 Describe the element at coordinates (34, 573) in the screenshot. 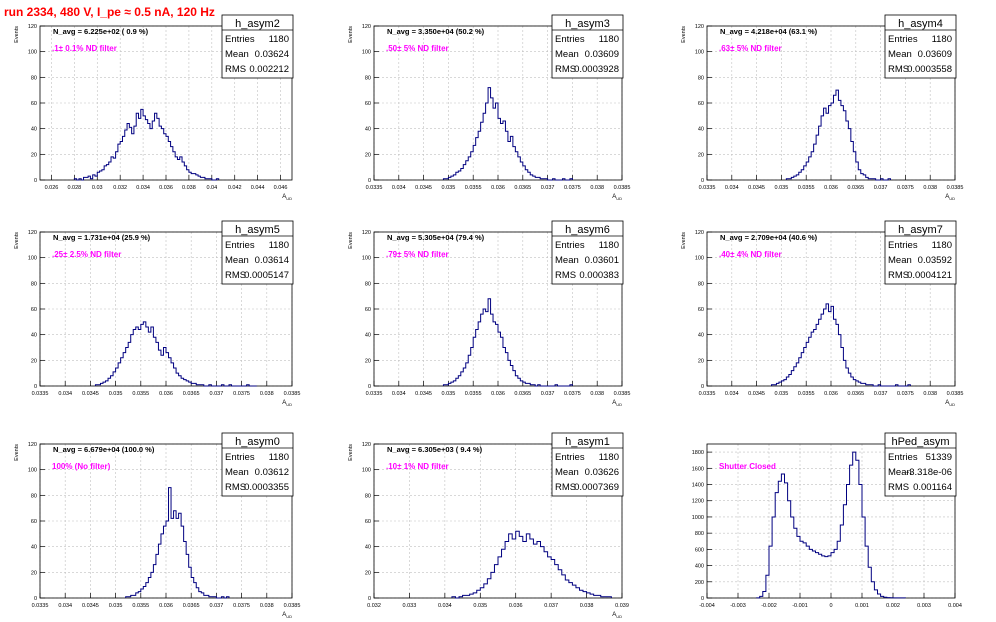

I see `y-tick-label: 20` at that location.